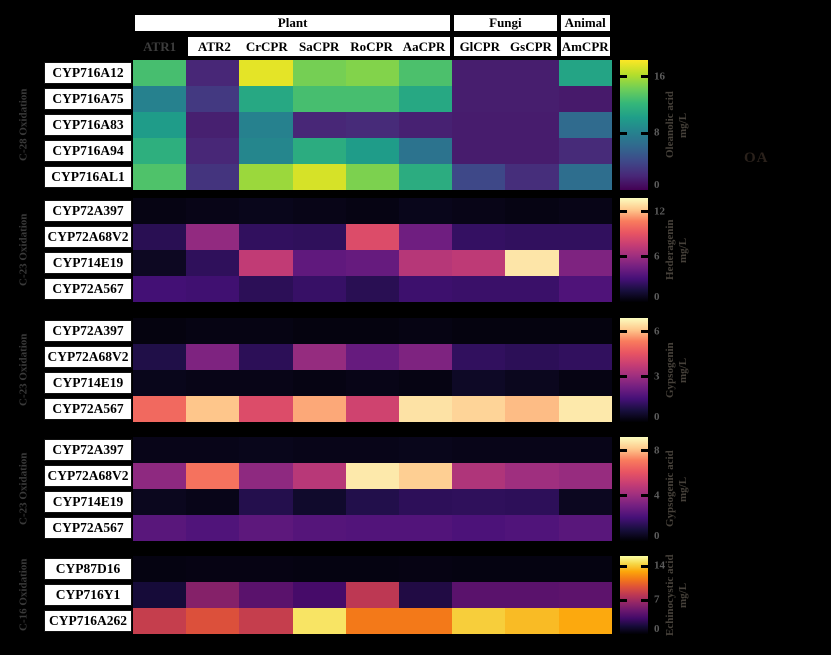  Describe the element at coordinates (88, 237) in the screenshot. I see `row-label: CYP72A68V2` at that location.